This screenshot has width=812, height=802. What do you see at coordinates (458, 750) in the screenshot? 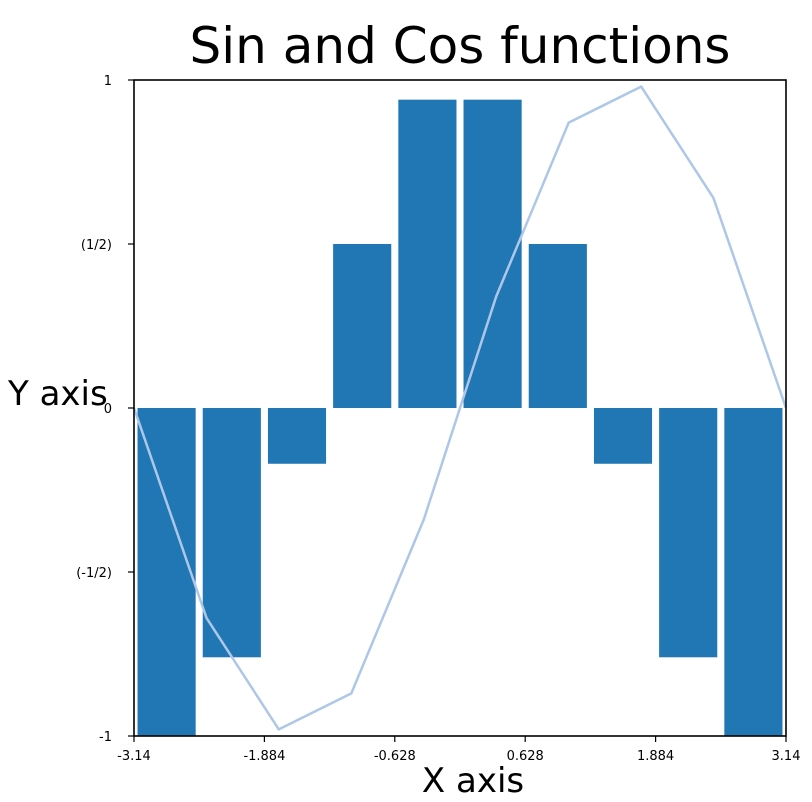
I see `x-ticks: -3.14 -1.884 -0.628 0.628 1.884 3.14` at bounding box center [458, 750].